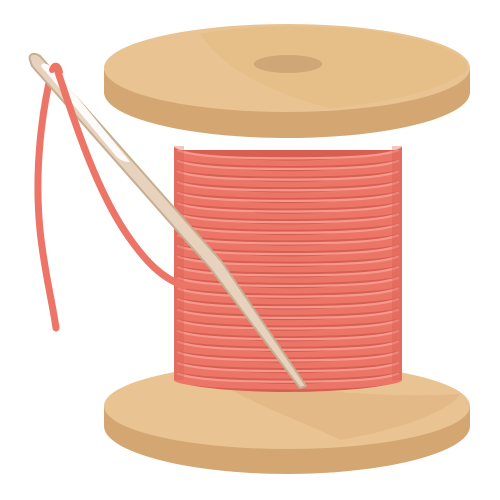 The image size is (500, 500). What do you see at coordinates (335, 408) in the screenshot?
I see `bottom-flange-shade` at bounding box center [335, 408].